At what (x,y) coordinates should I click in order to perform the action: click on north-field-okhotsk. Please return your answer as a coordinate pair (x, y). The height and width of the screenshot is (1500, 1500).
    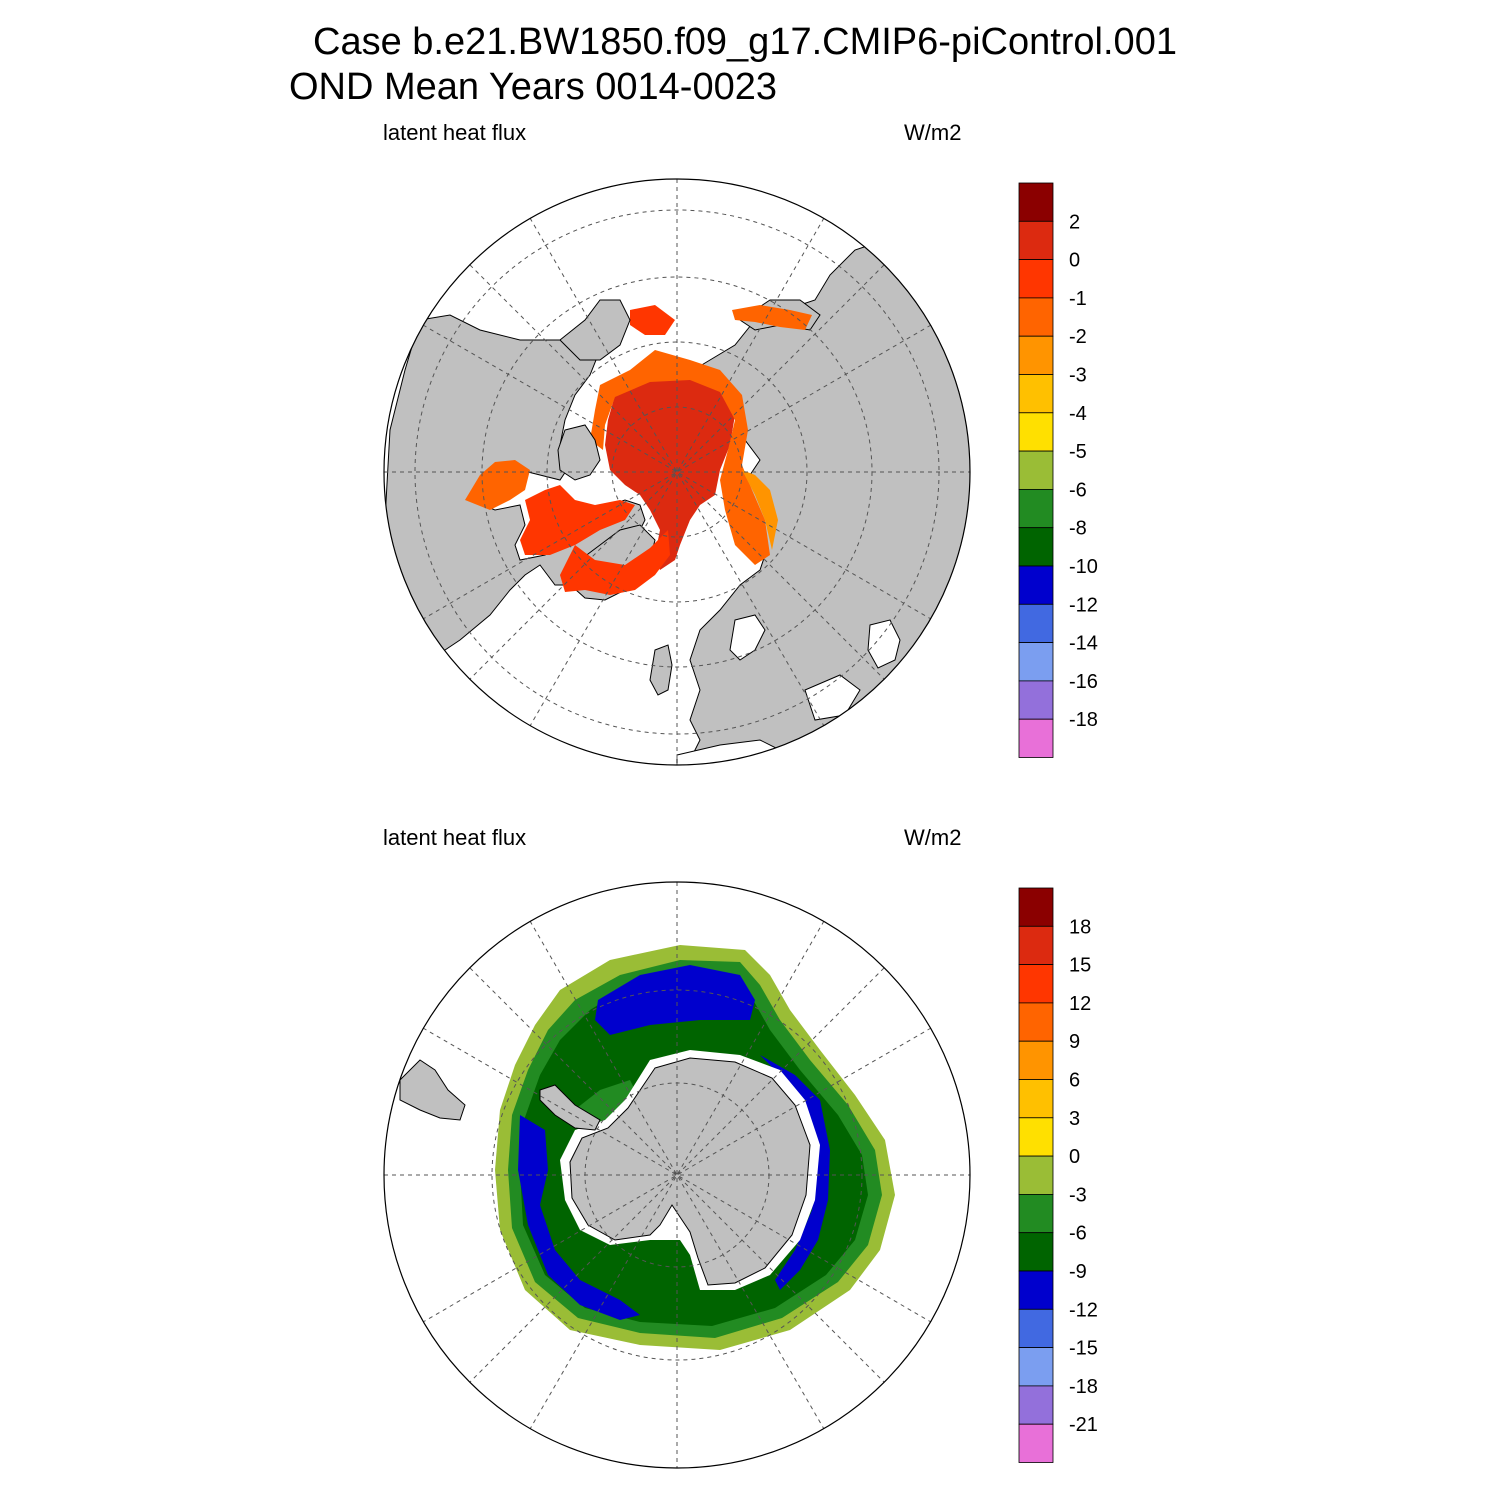
    Looking at the image, I should click on (772, 317).